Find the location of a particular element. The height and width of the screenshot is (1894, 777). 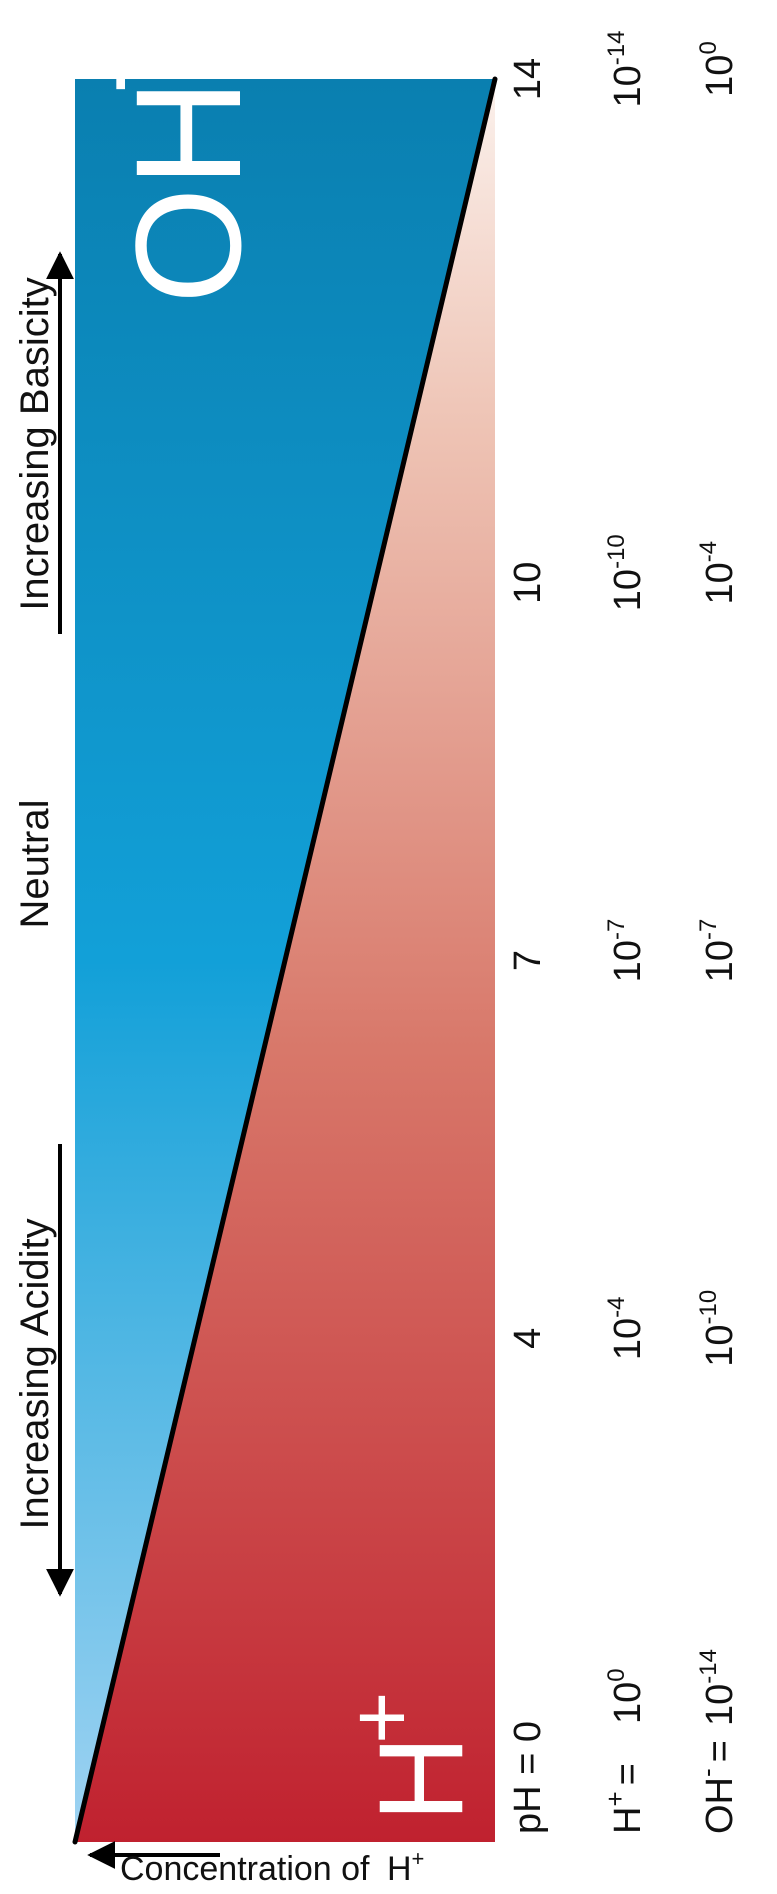

ph-tick-label: 4 is located at coordinates (528, 1338).